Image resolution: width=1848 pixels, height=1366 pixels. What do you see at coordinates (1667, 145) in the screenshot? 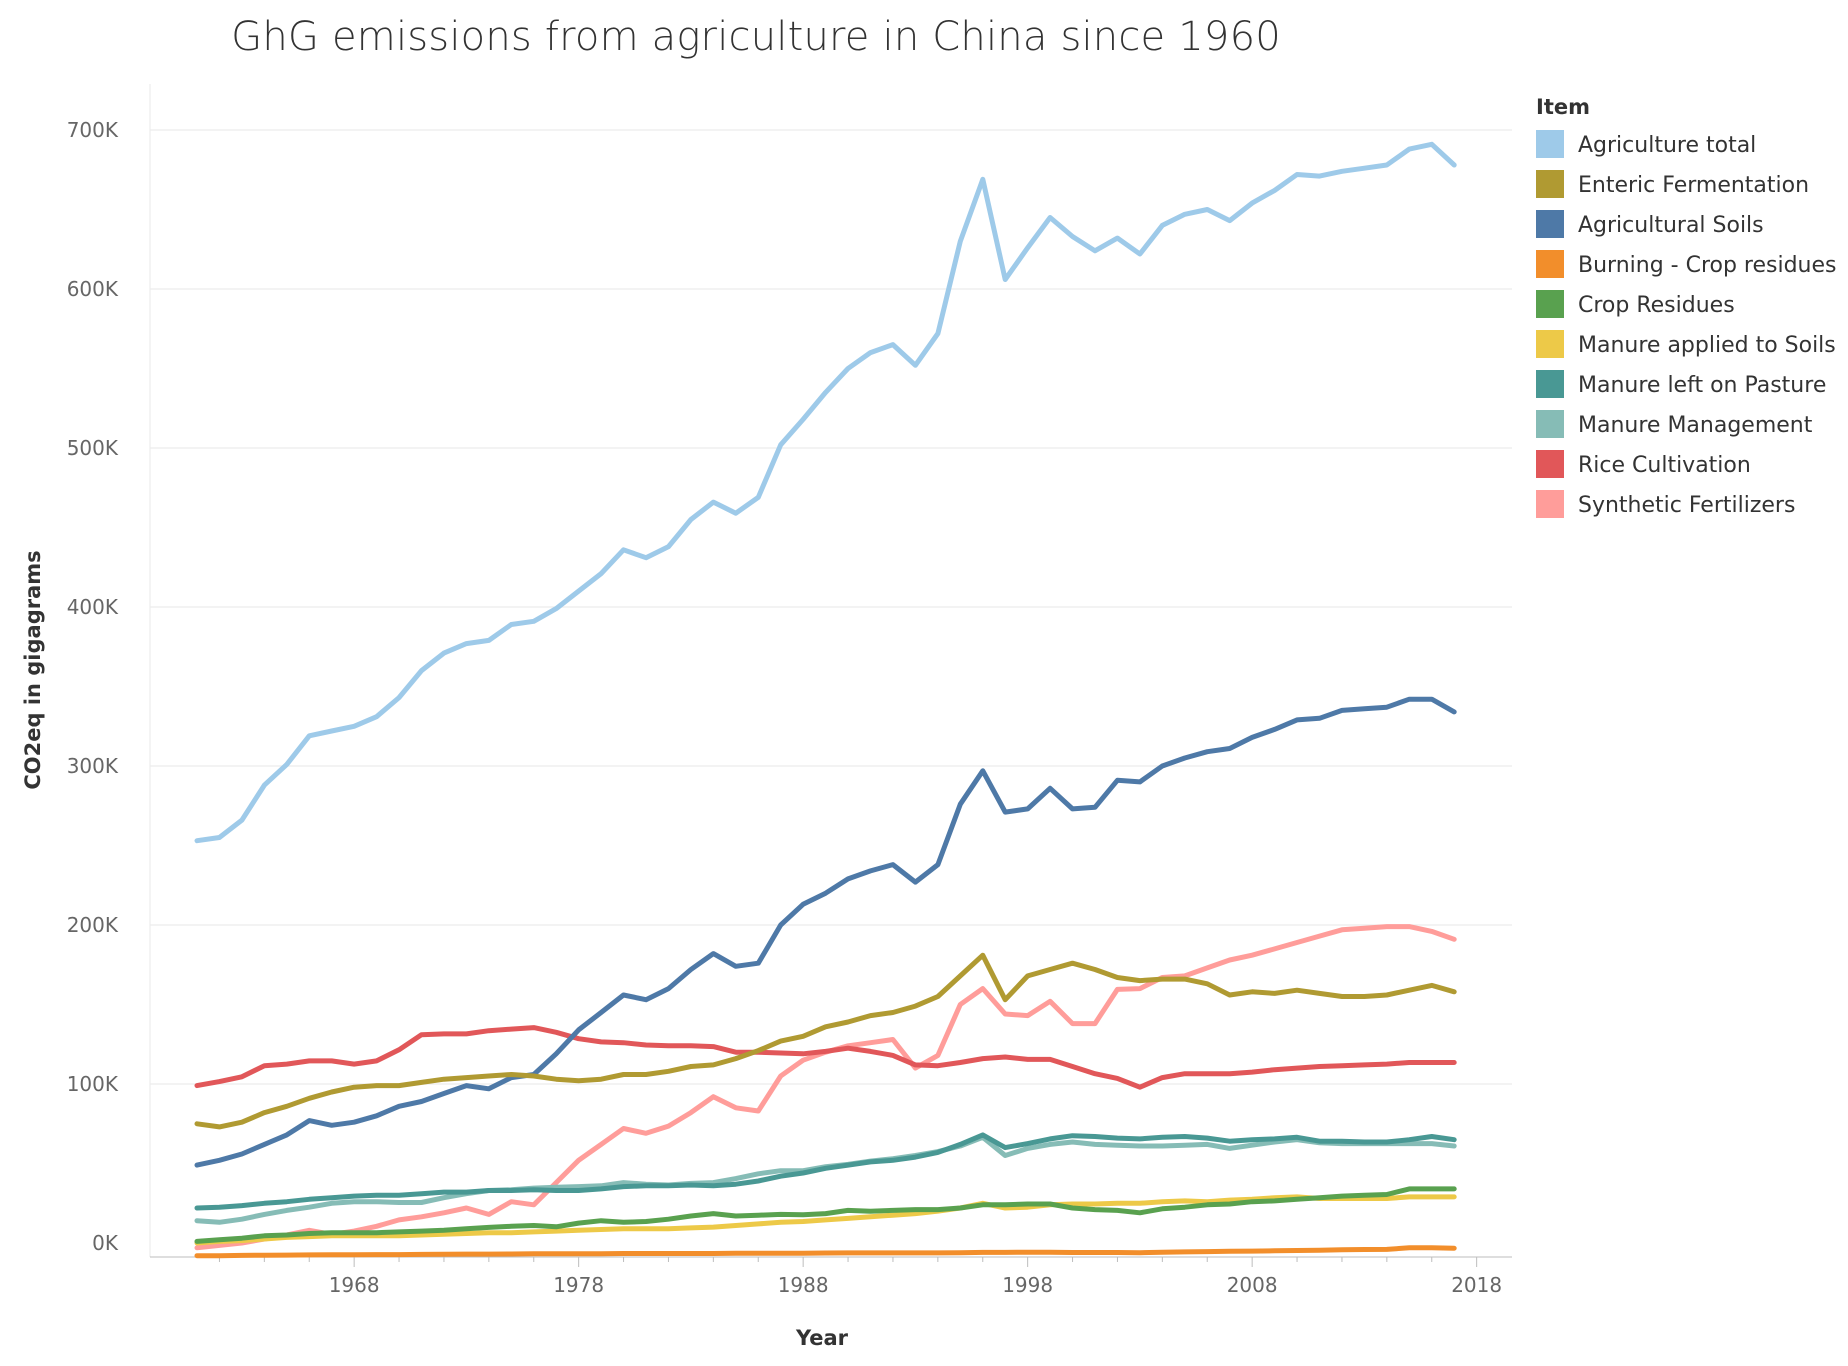
I see `legend-label-agriculture-total: Agriculture total` at bounding box center [1667, 145].